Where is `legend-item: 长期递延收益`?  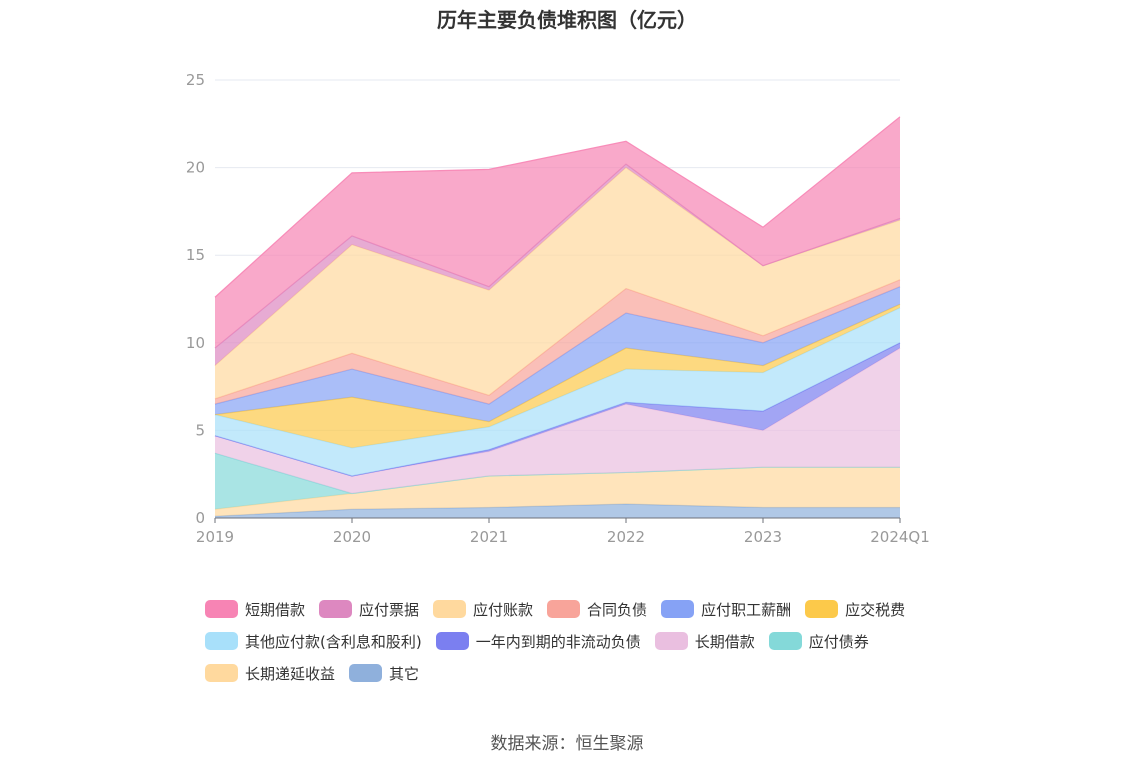 legend-item: 长期递延收益 is located at coordinates (270, 673).